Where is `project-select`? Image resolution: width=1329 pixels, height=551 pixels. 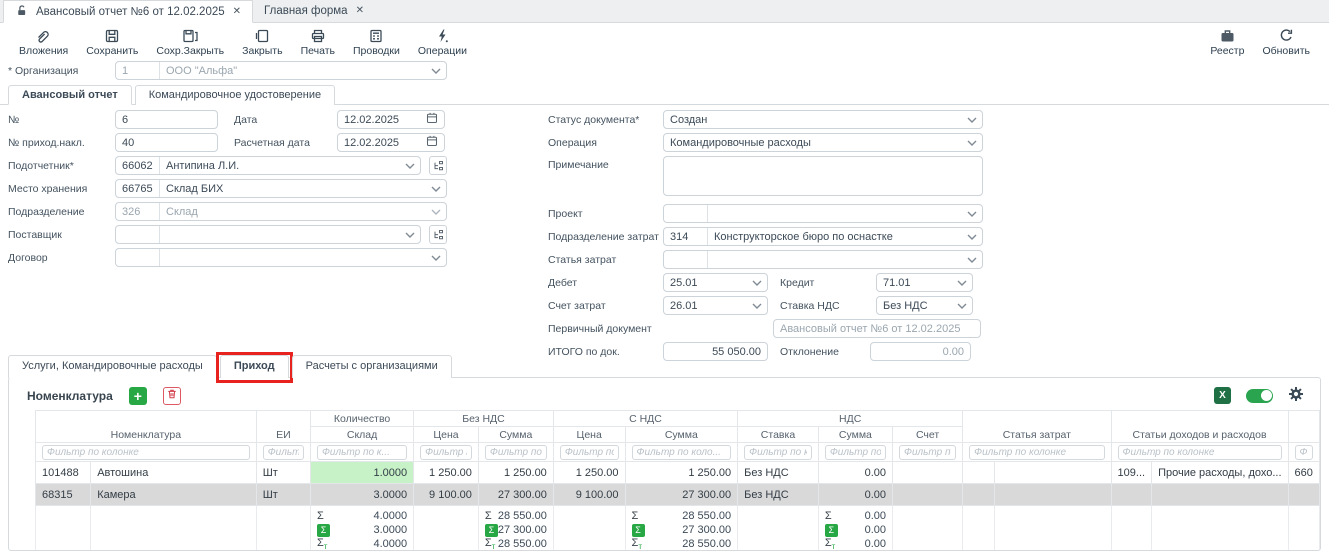 project-select is located at coordinates (823, 213).